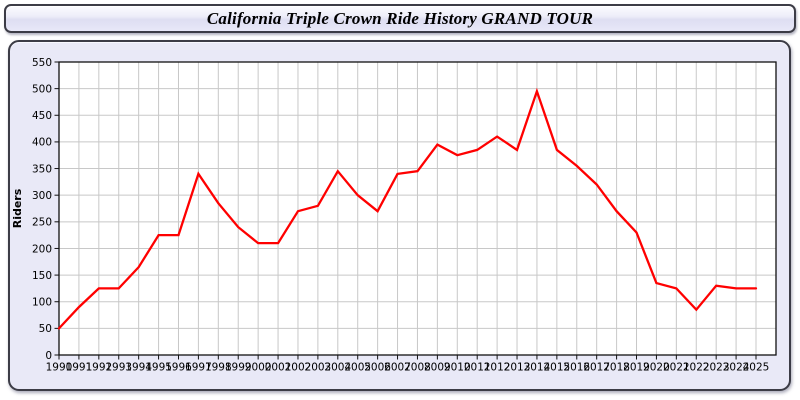 This screenshot has width=800, height=400. What do you see at coordinates (42, 276) in the screenshot?
I see `y-tick-label: 150` at bounding box center [42, 276].